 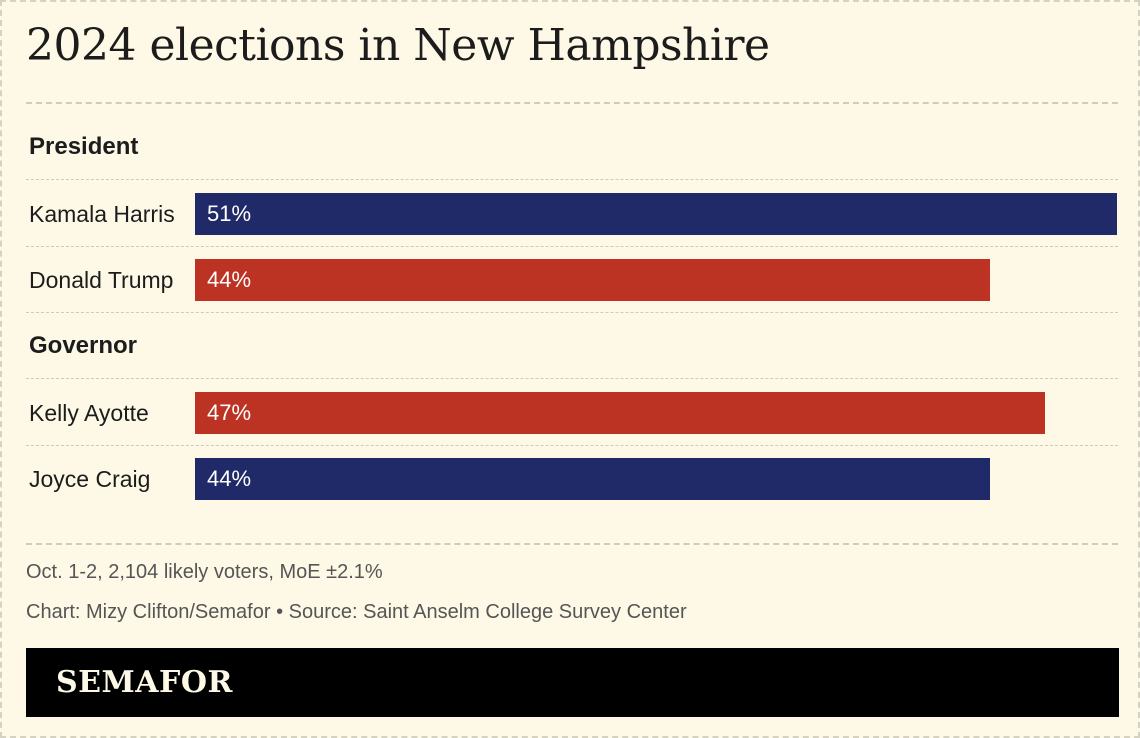 What do you see at coordinates (592, 479) in the screenshot?
I see `bar-joyce-craig: 44%` at bounding box center [592, 479].